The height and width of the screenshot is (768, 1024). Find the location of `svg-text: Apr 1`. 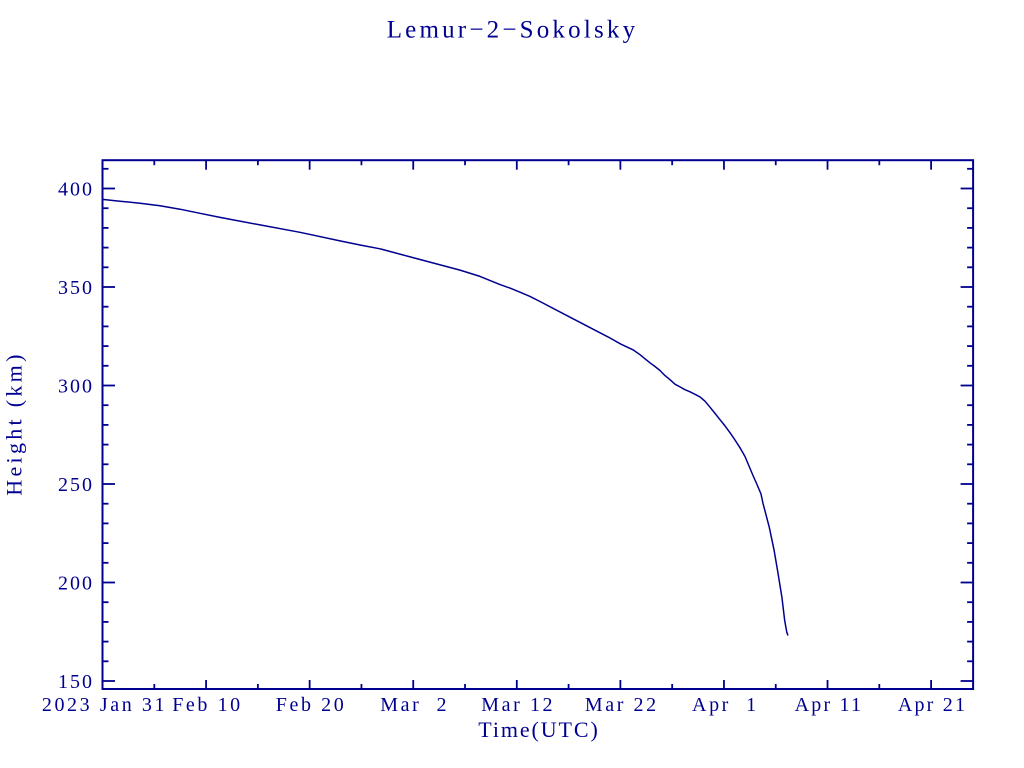

svg-text: Apr 1 is located at coordinates (725, 705).